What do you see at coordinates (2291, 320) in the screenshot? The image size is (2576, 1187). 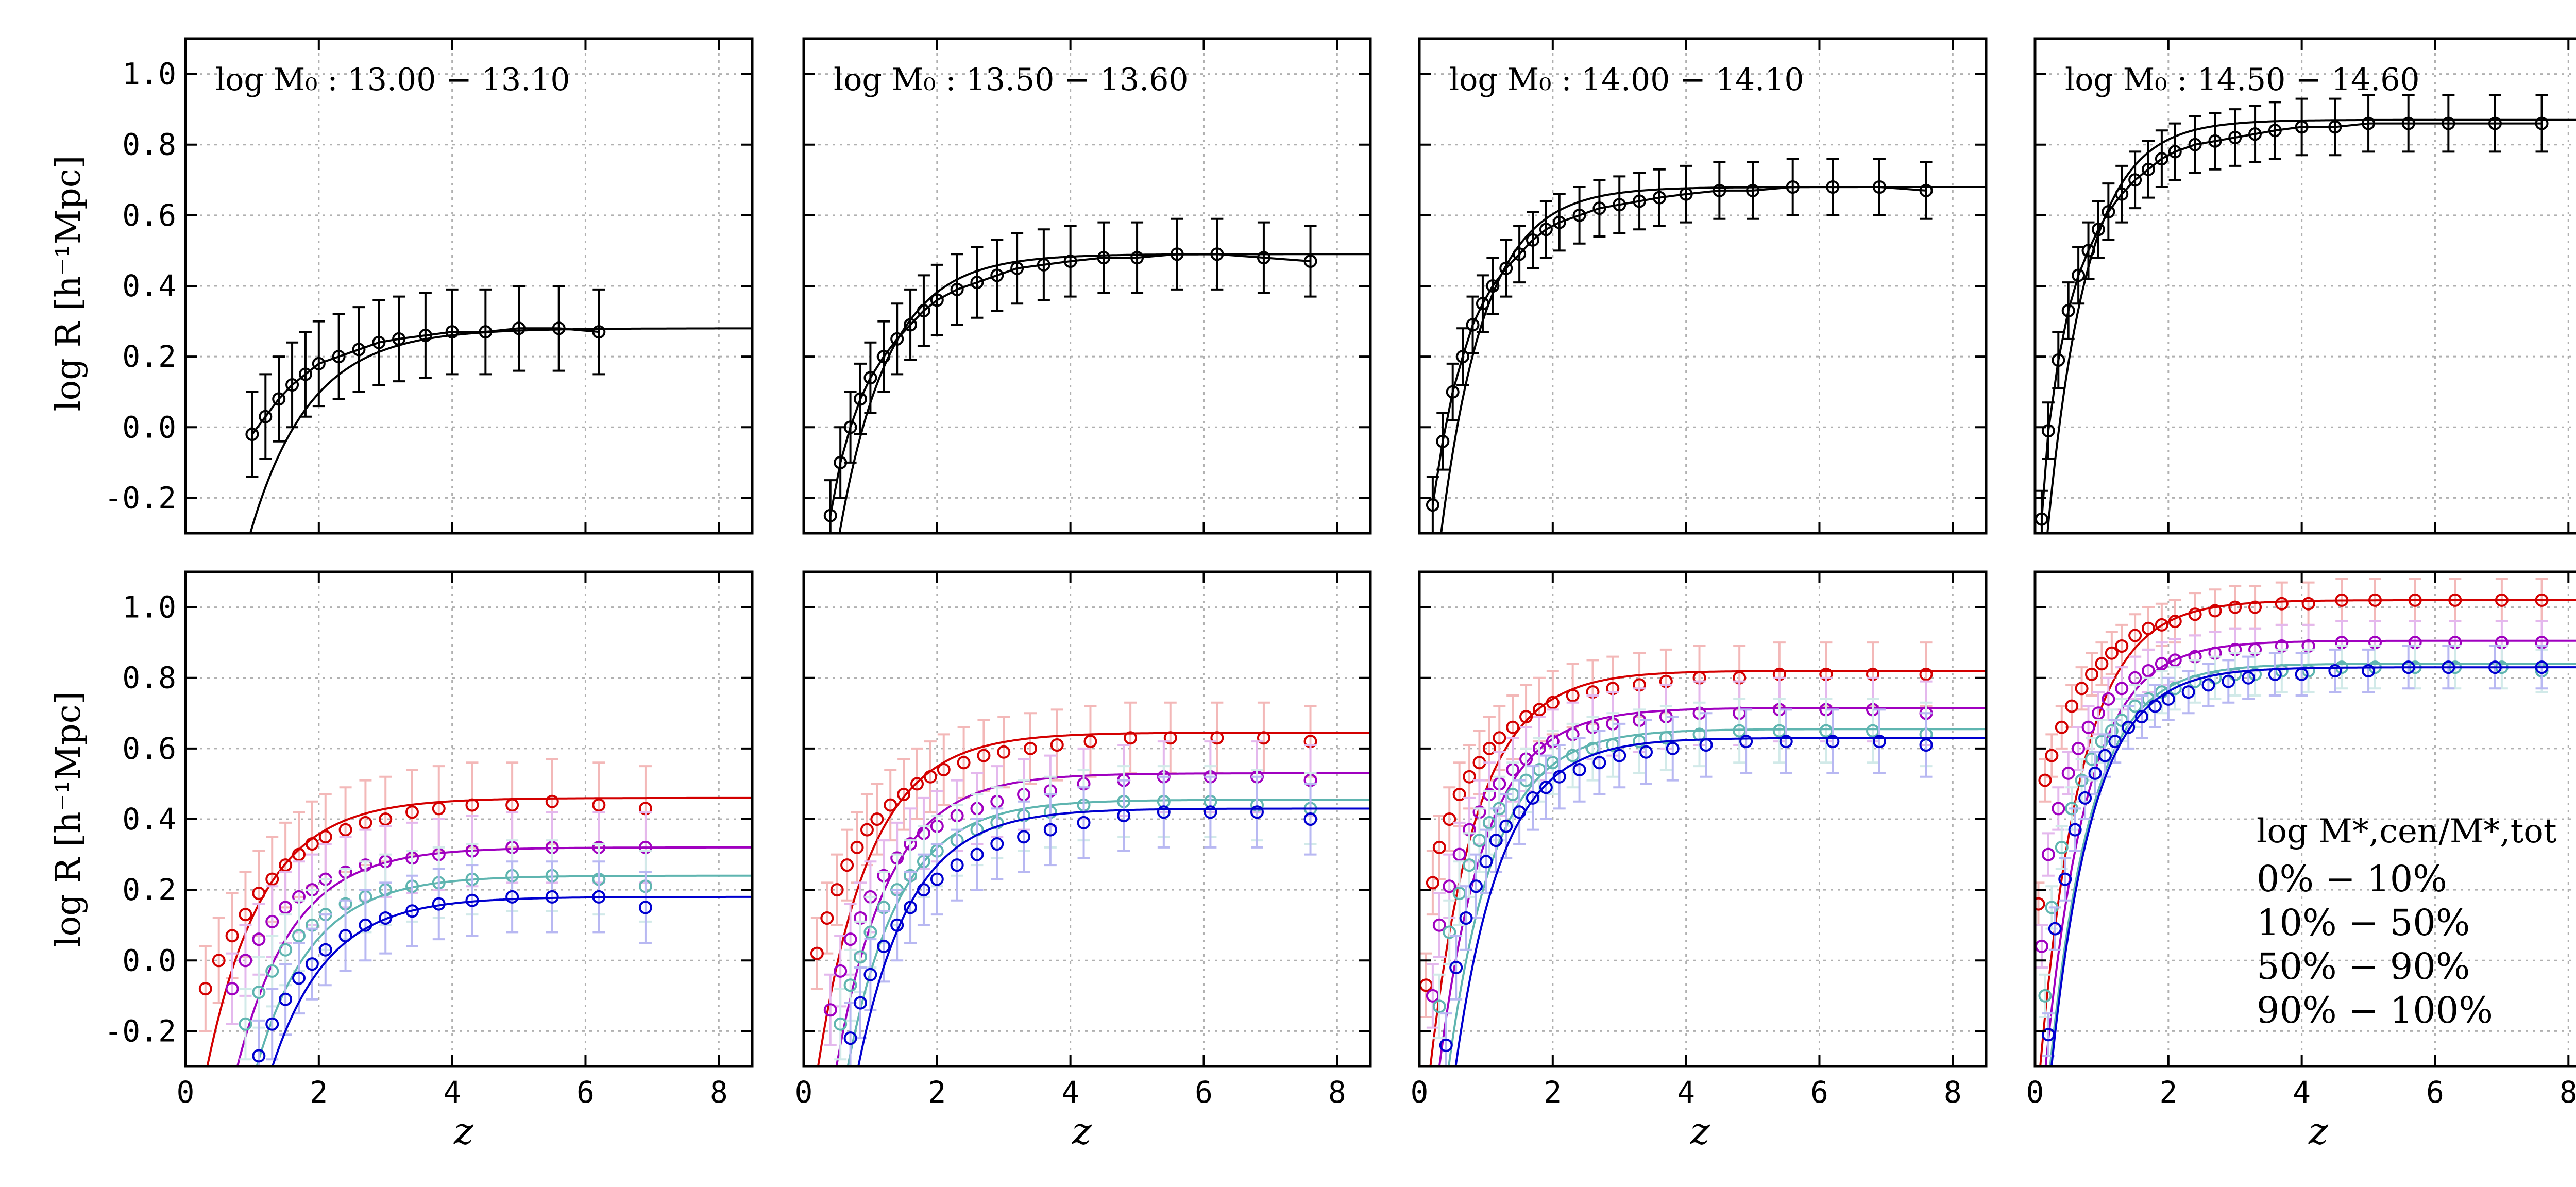 I see `data-line` at bounding box center [2291, 320].